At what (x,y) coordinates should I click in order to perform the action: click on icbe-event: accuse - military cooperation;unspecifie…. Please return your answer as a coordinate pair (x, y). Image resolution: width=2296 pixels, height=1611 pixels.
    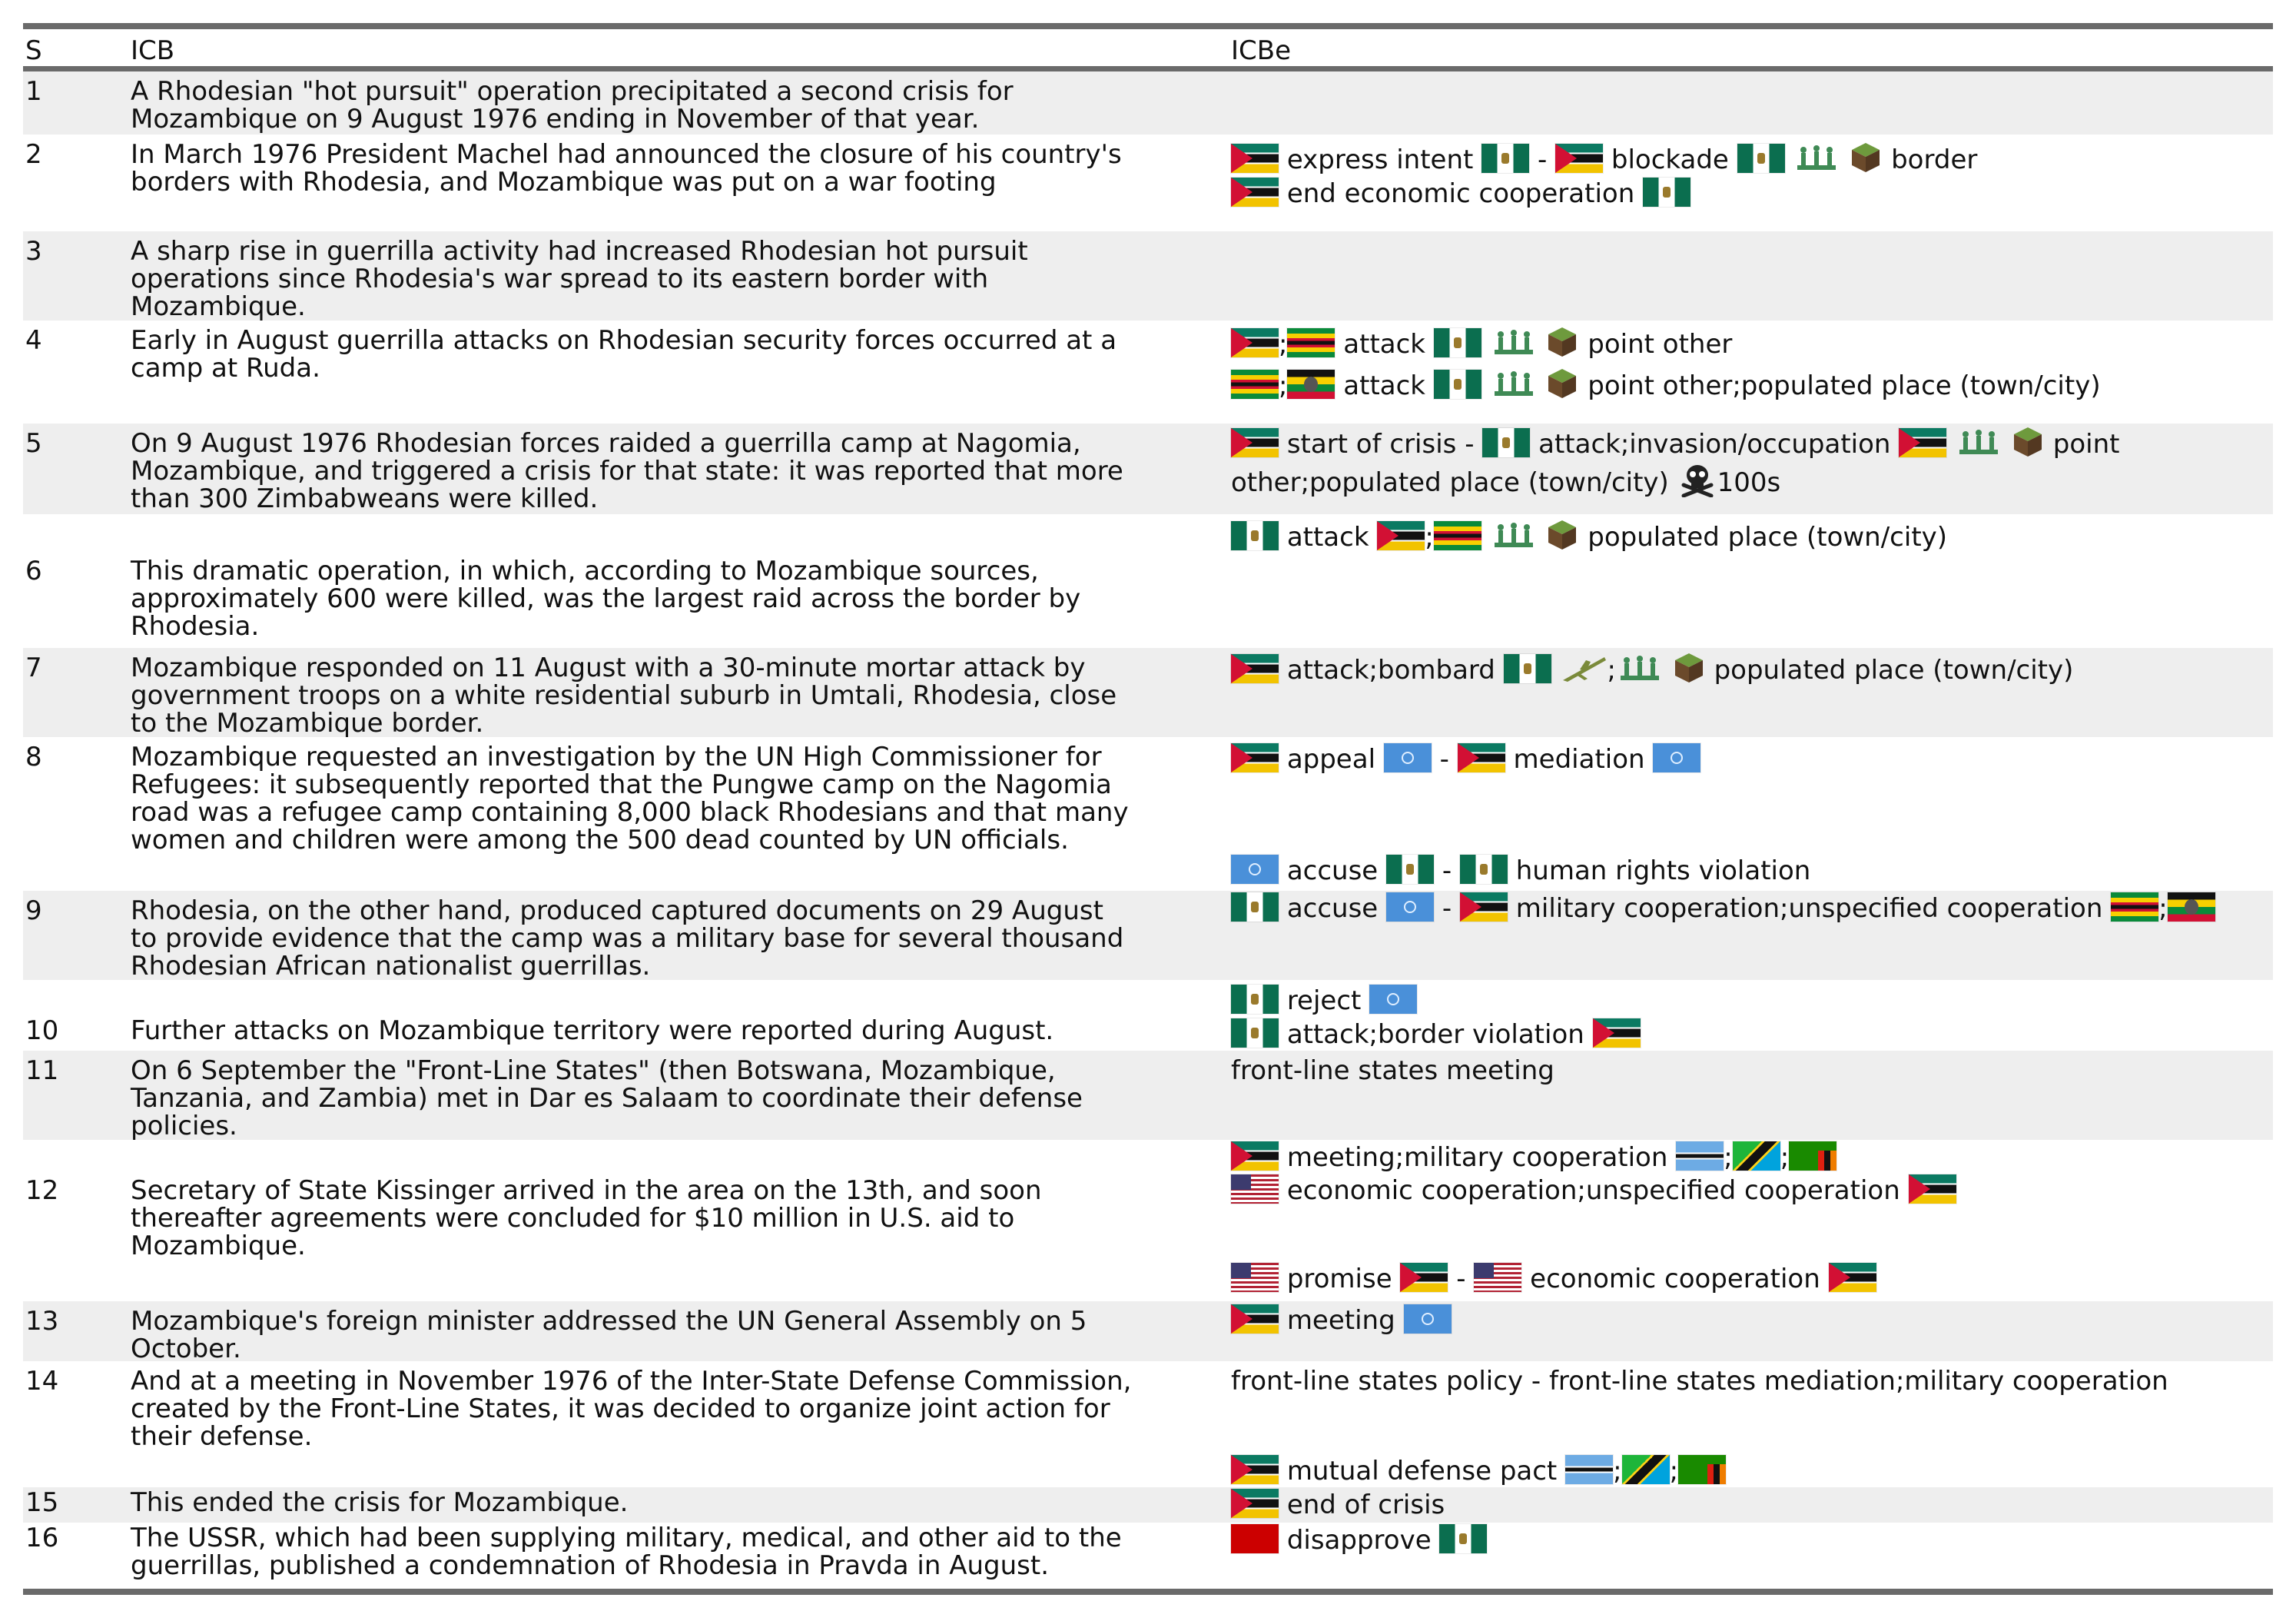
    Looking at the image, I should click on (1752, 907).